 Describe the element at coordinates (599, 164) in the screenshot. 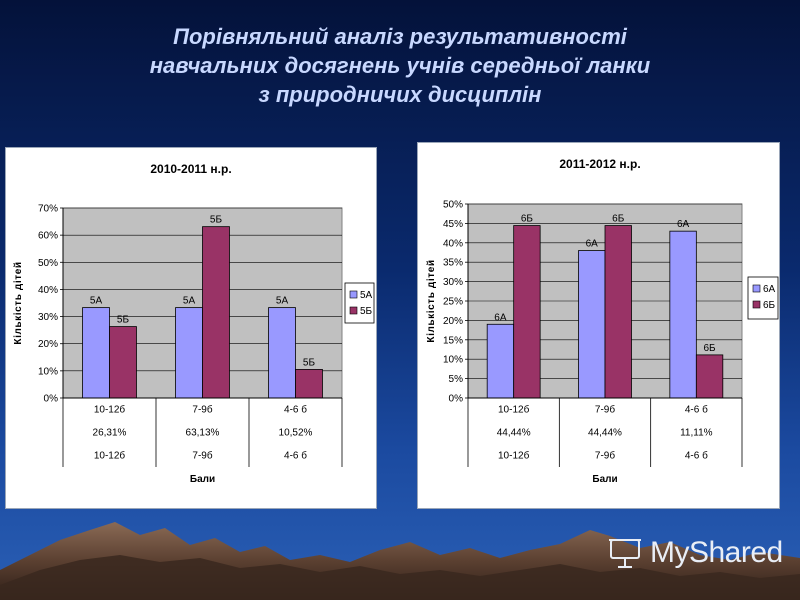

I see `chart-title: 2011-2012 н.р.` at that location.